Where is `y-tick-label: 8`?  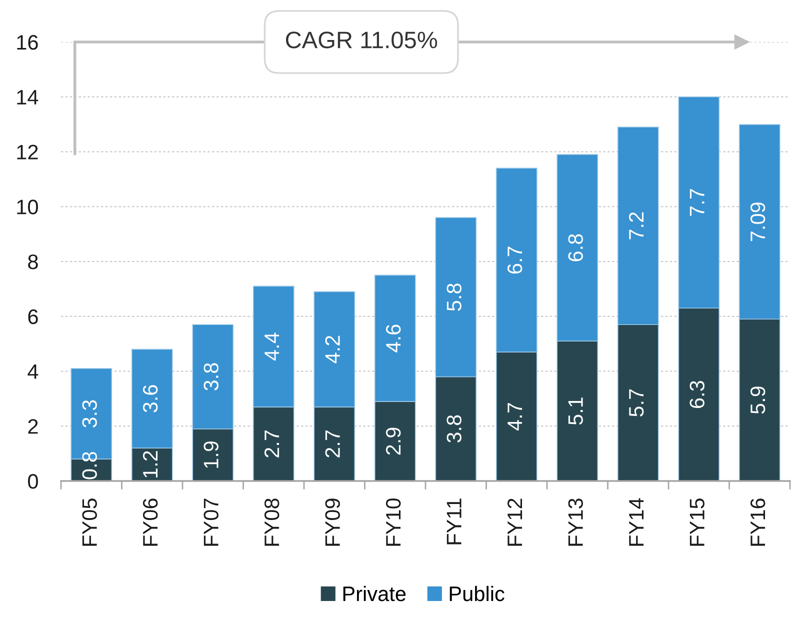
y-tick-label: 8 is located at coordinates (33, 262).